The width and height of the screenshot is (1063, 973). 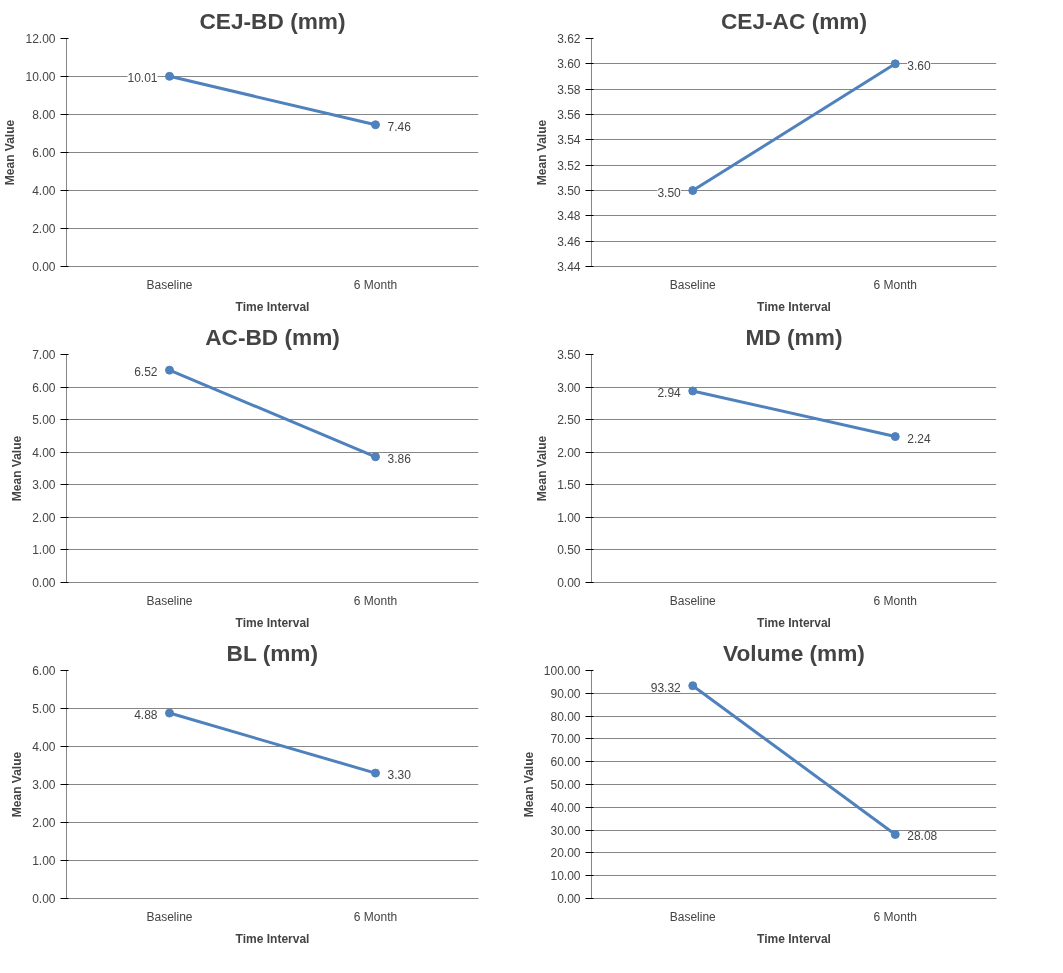 What do you see at coordinates (399, 775) in the screenshot?
I see `data-label: 3.30` at bounding box center [399, 775].